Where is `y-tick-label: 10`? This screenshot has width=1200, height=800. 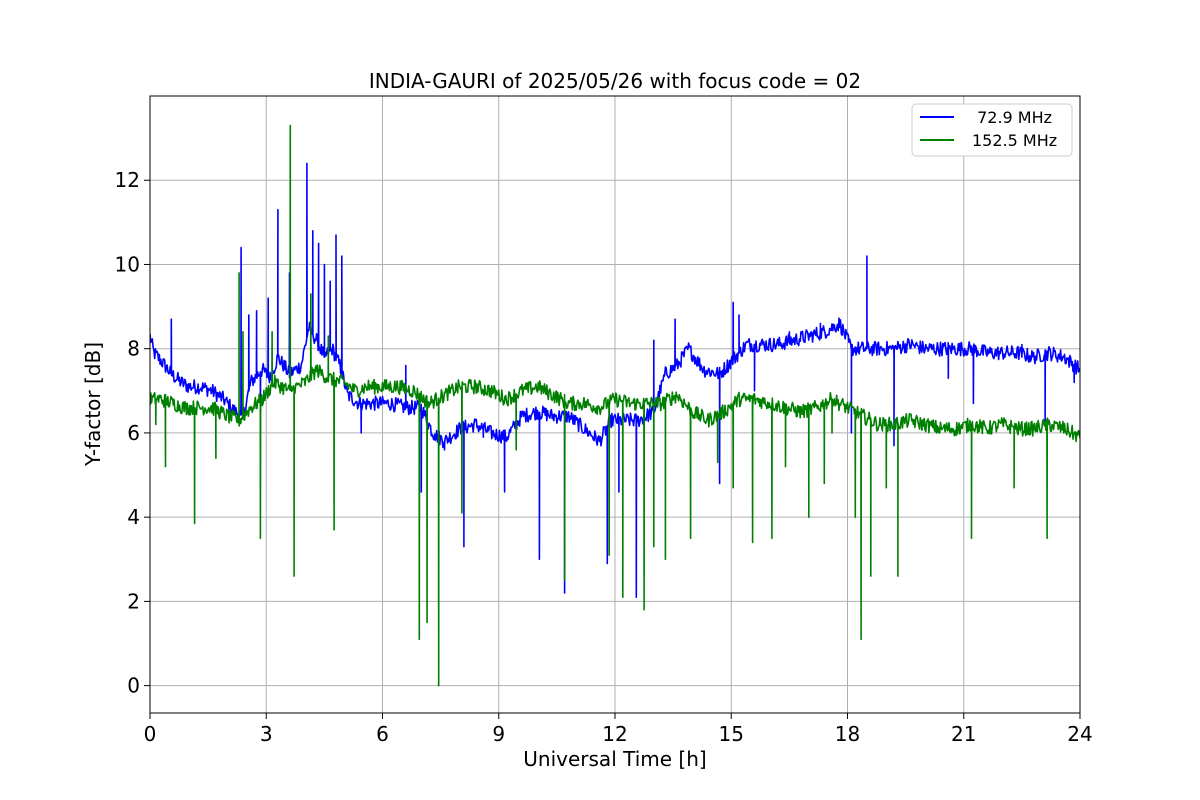
y-tick-label: 10 is located at coordinates (127, 264).